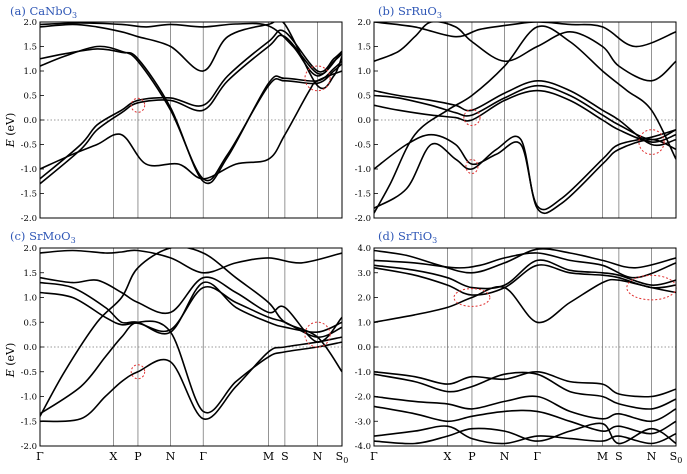 The width and height of the screenshot is (687, 474). What do you see at coordinates (363, 422) in the screenshot?
I see `ytick-label: -3.0` at bounding box center [363, 422].